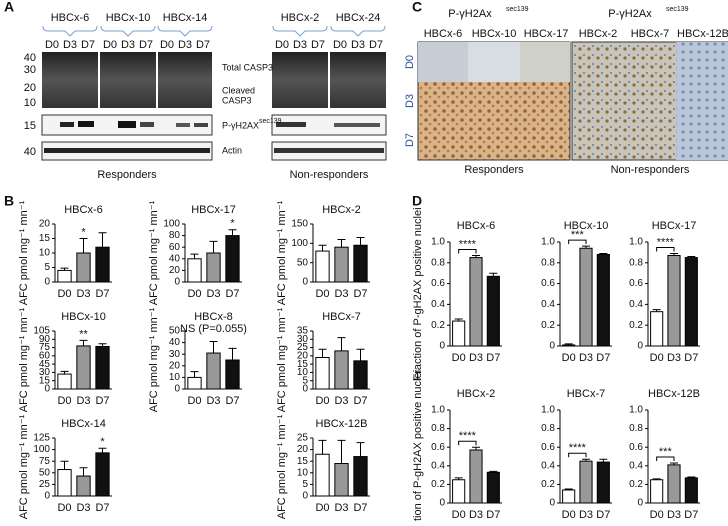 The image size is (728, 526). I want to click on annotation: NS (P=0.055), so click(213, 329).